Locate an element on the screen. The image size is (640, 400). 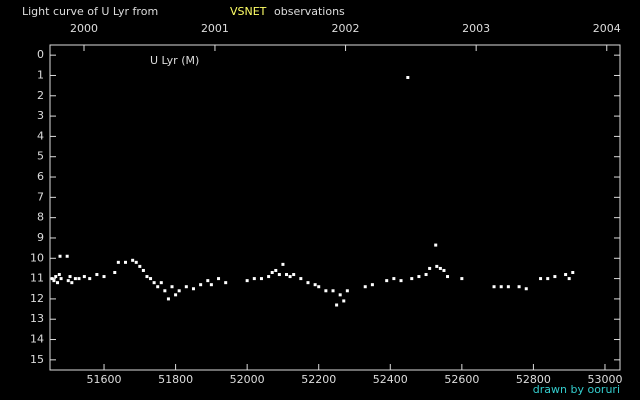
y-tick-label: 13 is located at coordinates (37, 318).